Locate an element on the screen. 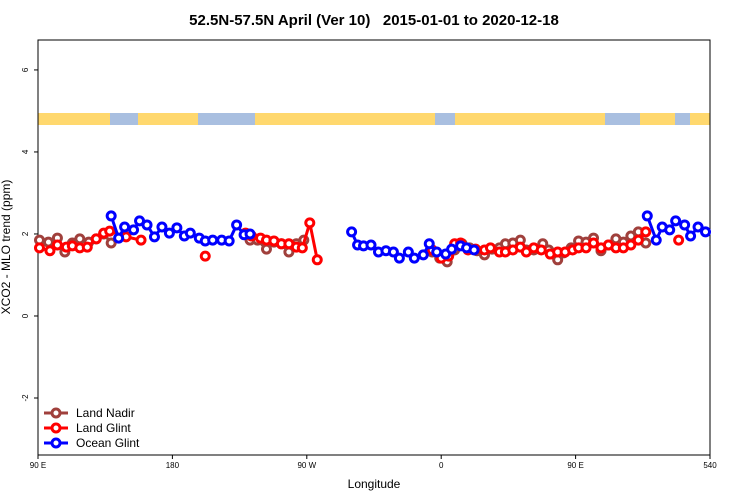  x-tick-label: 540 is located at coordinates (710, 465).